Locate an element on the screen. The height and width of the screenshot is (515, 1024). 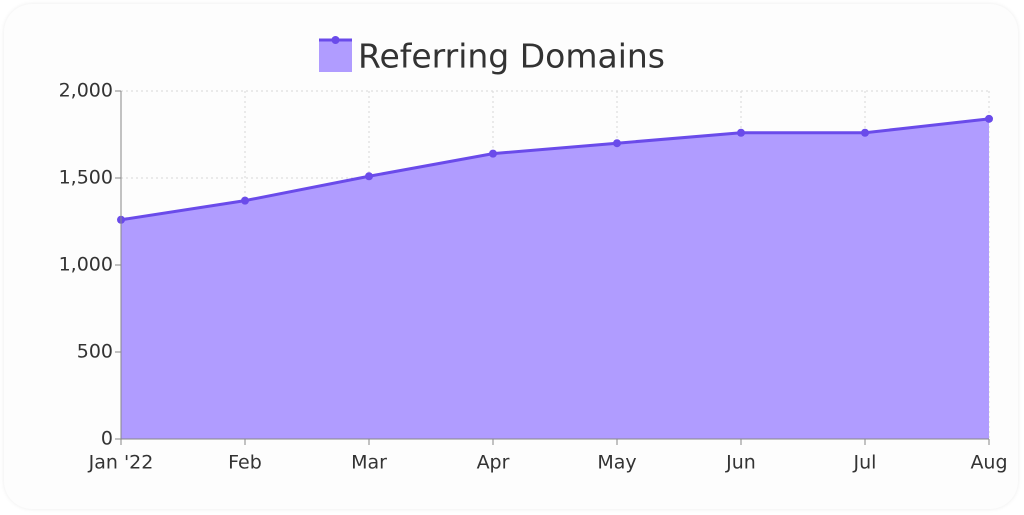
x-tick-label: Jan '22 is located at coordinates (121, 463).